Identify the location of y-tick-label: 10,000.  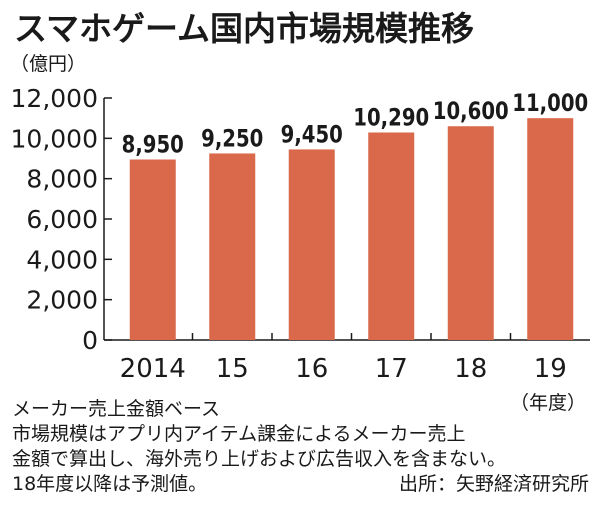
(54, 138).